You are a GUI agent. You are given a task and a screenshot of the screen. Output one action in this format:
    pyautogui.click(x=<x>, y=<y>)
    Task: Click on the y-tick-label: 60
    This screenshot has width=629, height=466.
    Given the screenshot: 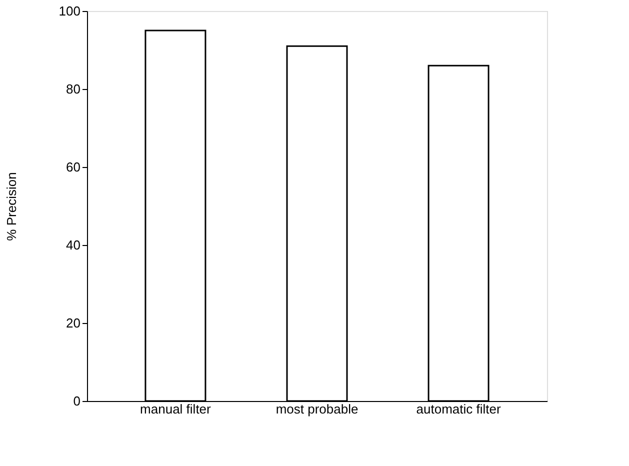 What is the action you would take?
    pyautogui.click(x=73, y=167)
    